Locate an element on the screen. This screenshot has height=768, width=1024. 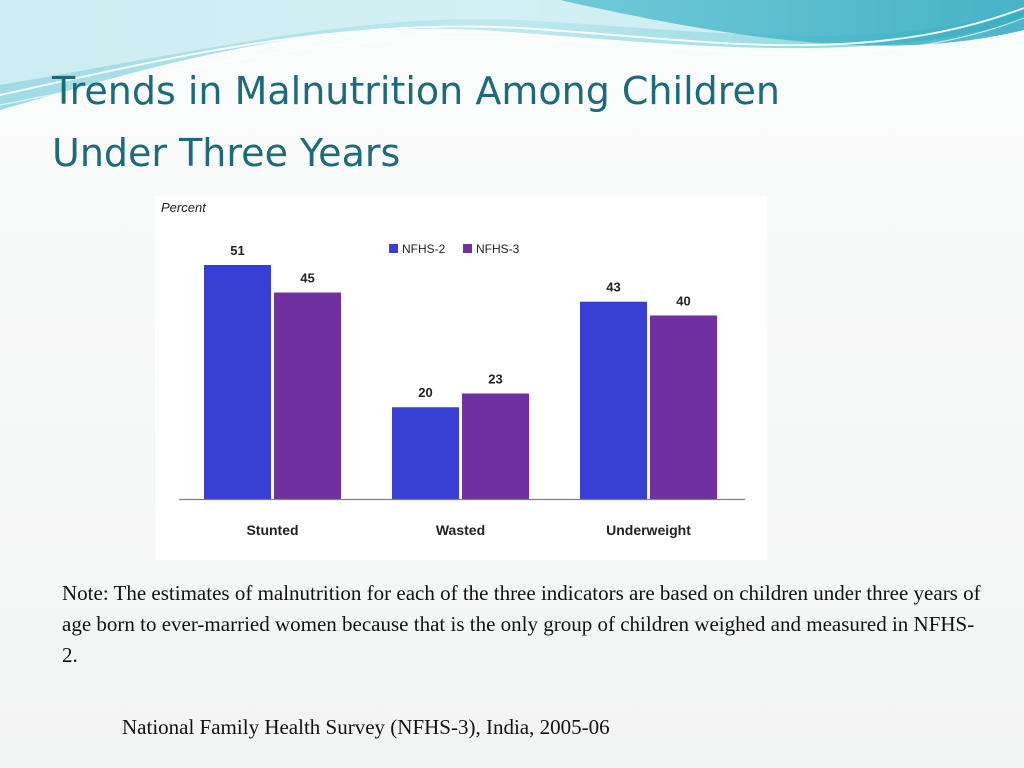
value-label-wasted-nfhs-3: 23 is located at coordinates (495, 378).